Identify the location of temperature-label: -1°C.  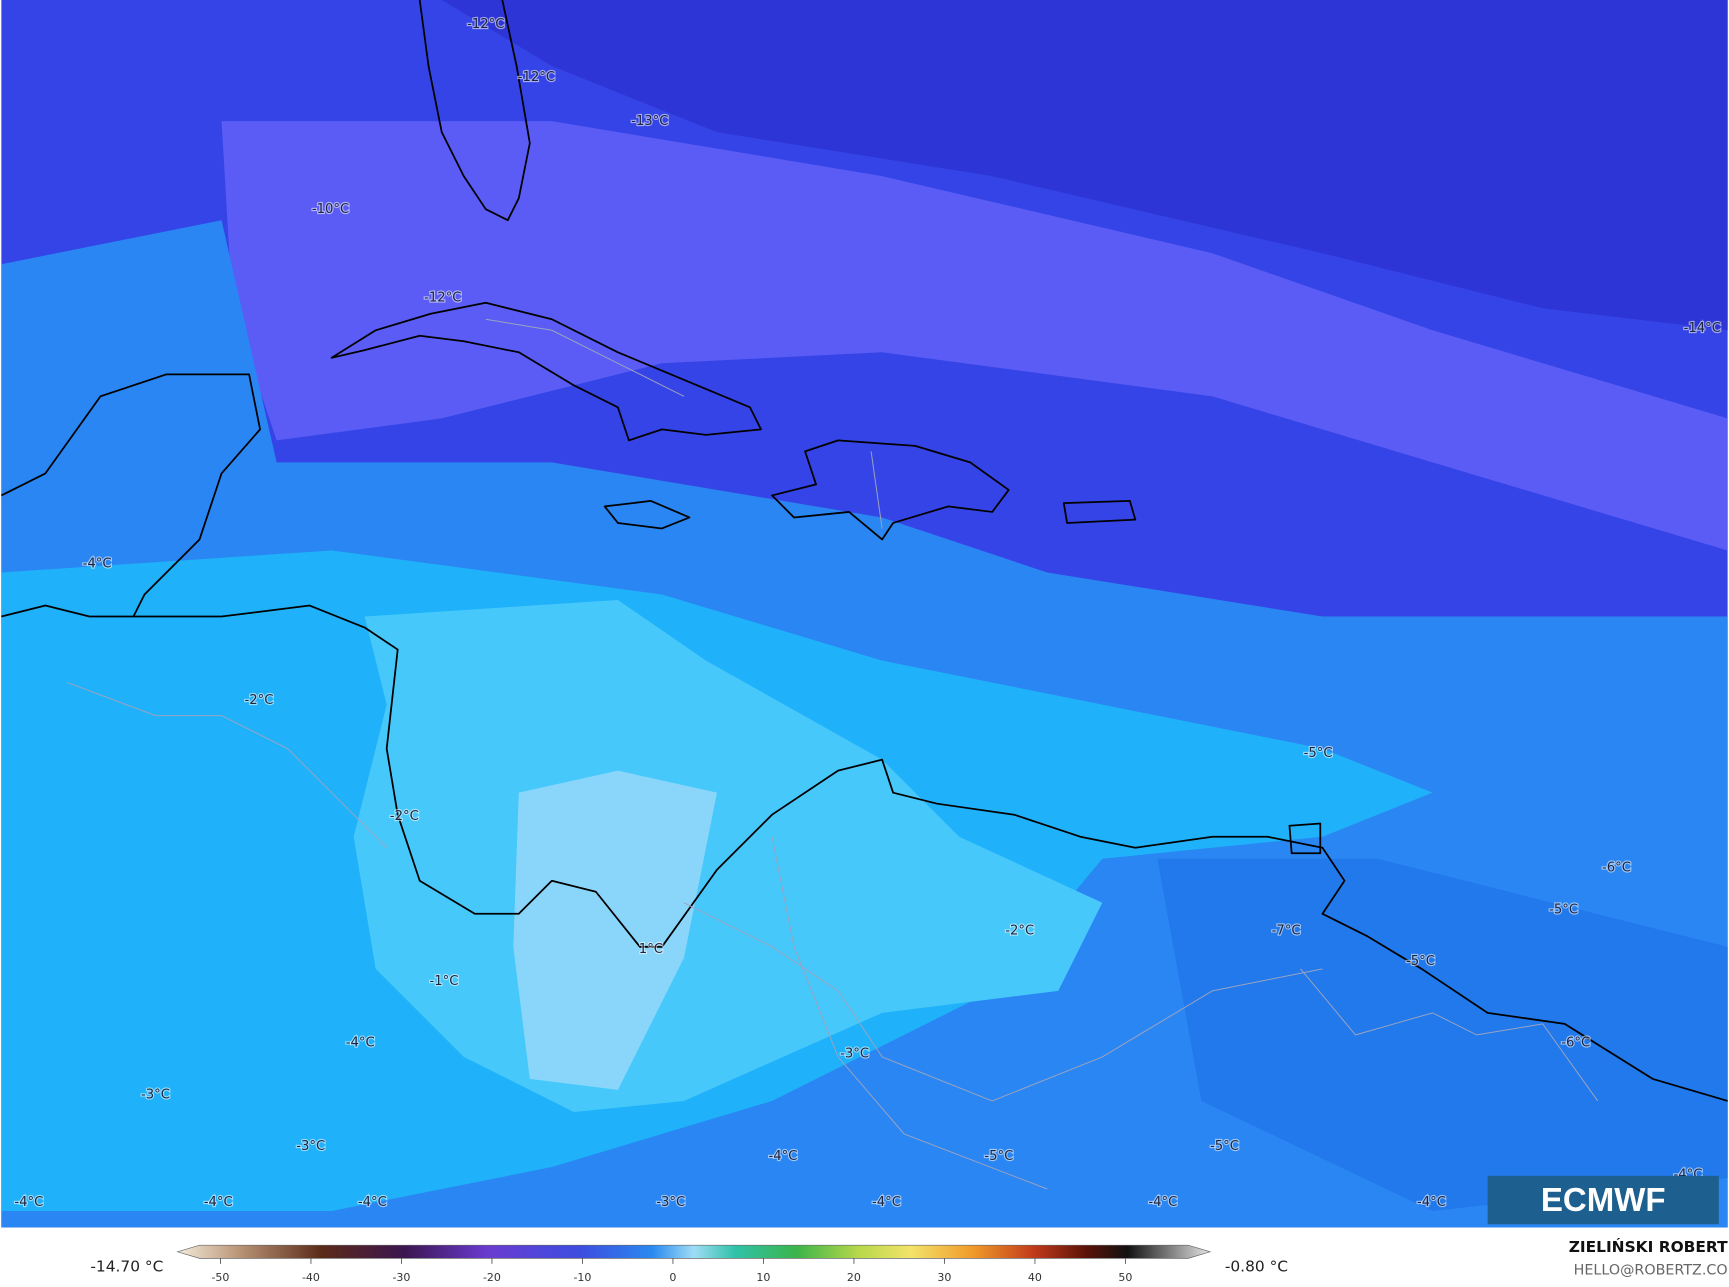
(443, 981).